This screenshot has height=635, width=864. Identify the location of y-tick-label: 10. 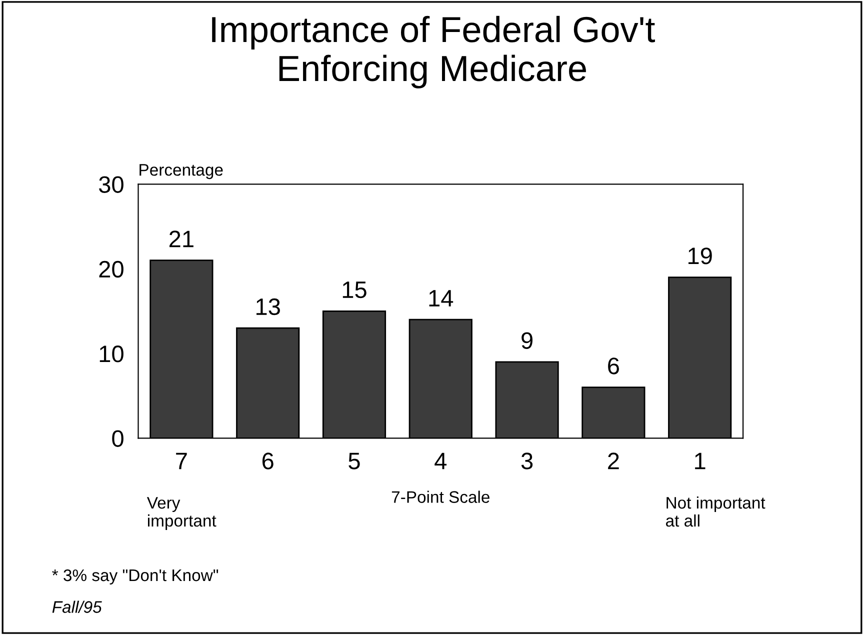
(112, 354).